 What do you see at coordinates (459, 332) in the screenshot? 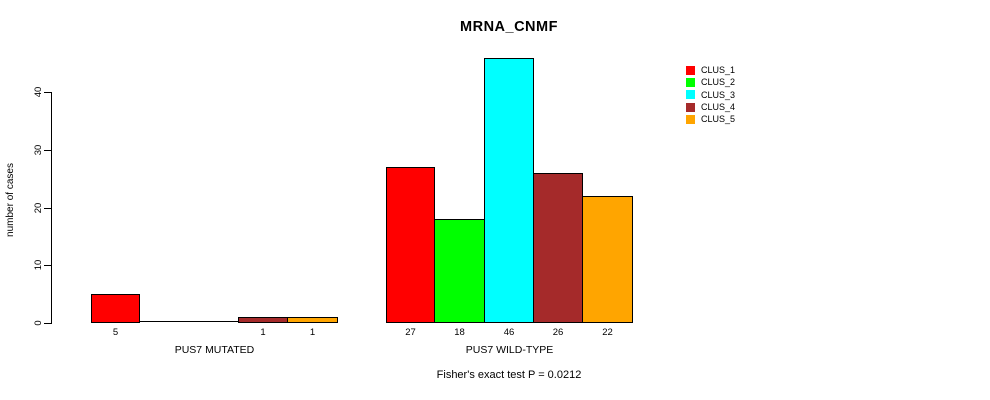
I see `bar-value-label: 18` at bounding box center [459, 332].